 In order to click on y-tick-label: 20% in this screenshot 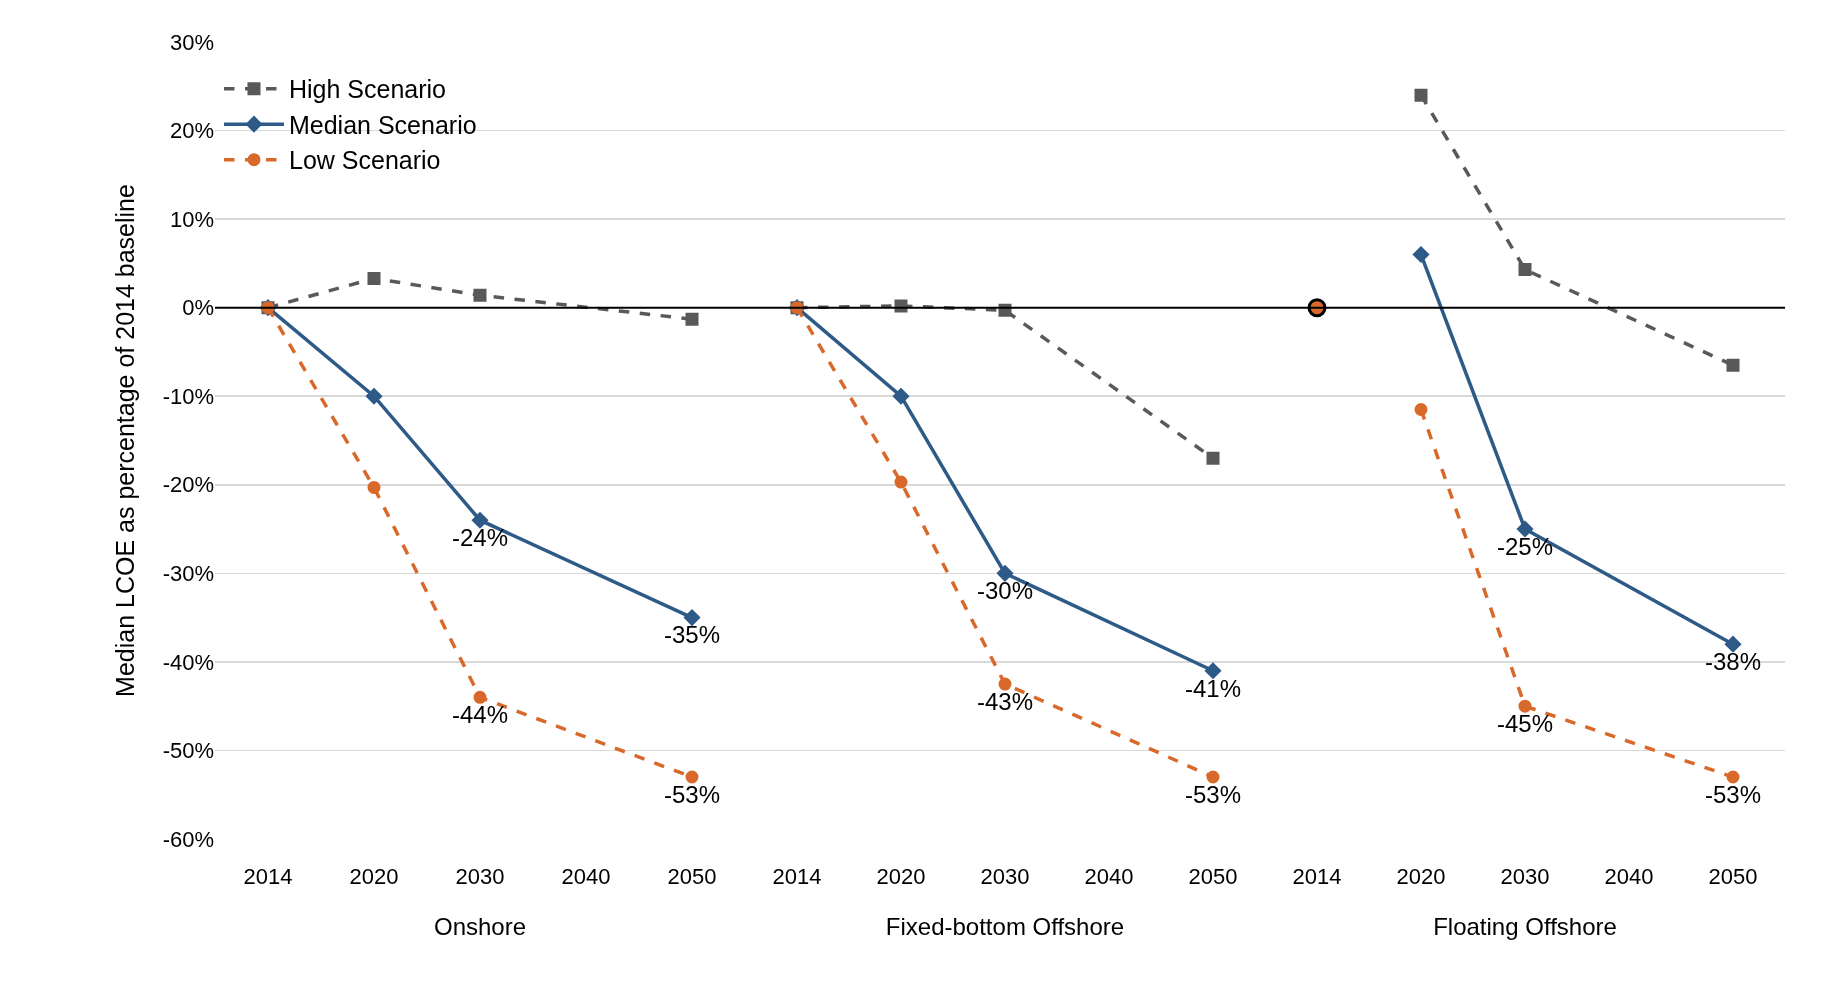, I will do `click(191, 131)`.